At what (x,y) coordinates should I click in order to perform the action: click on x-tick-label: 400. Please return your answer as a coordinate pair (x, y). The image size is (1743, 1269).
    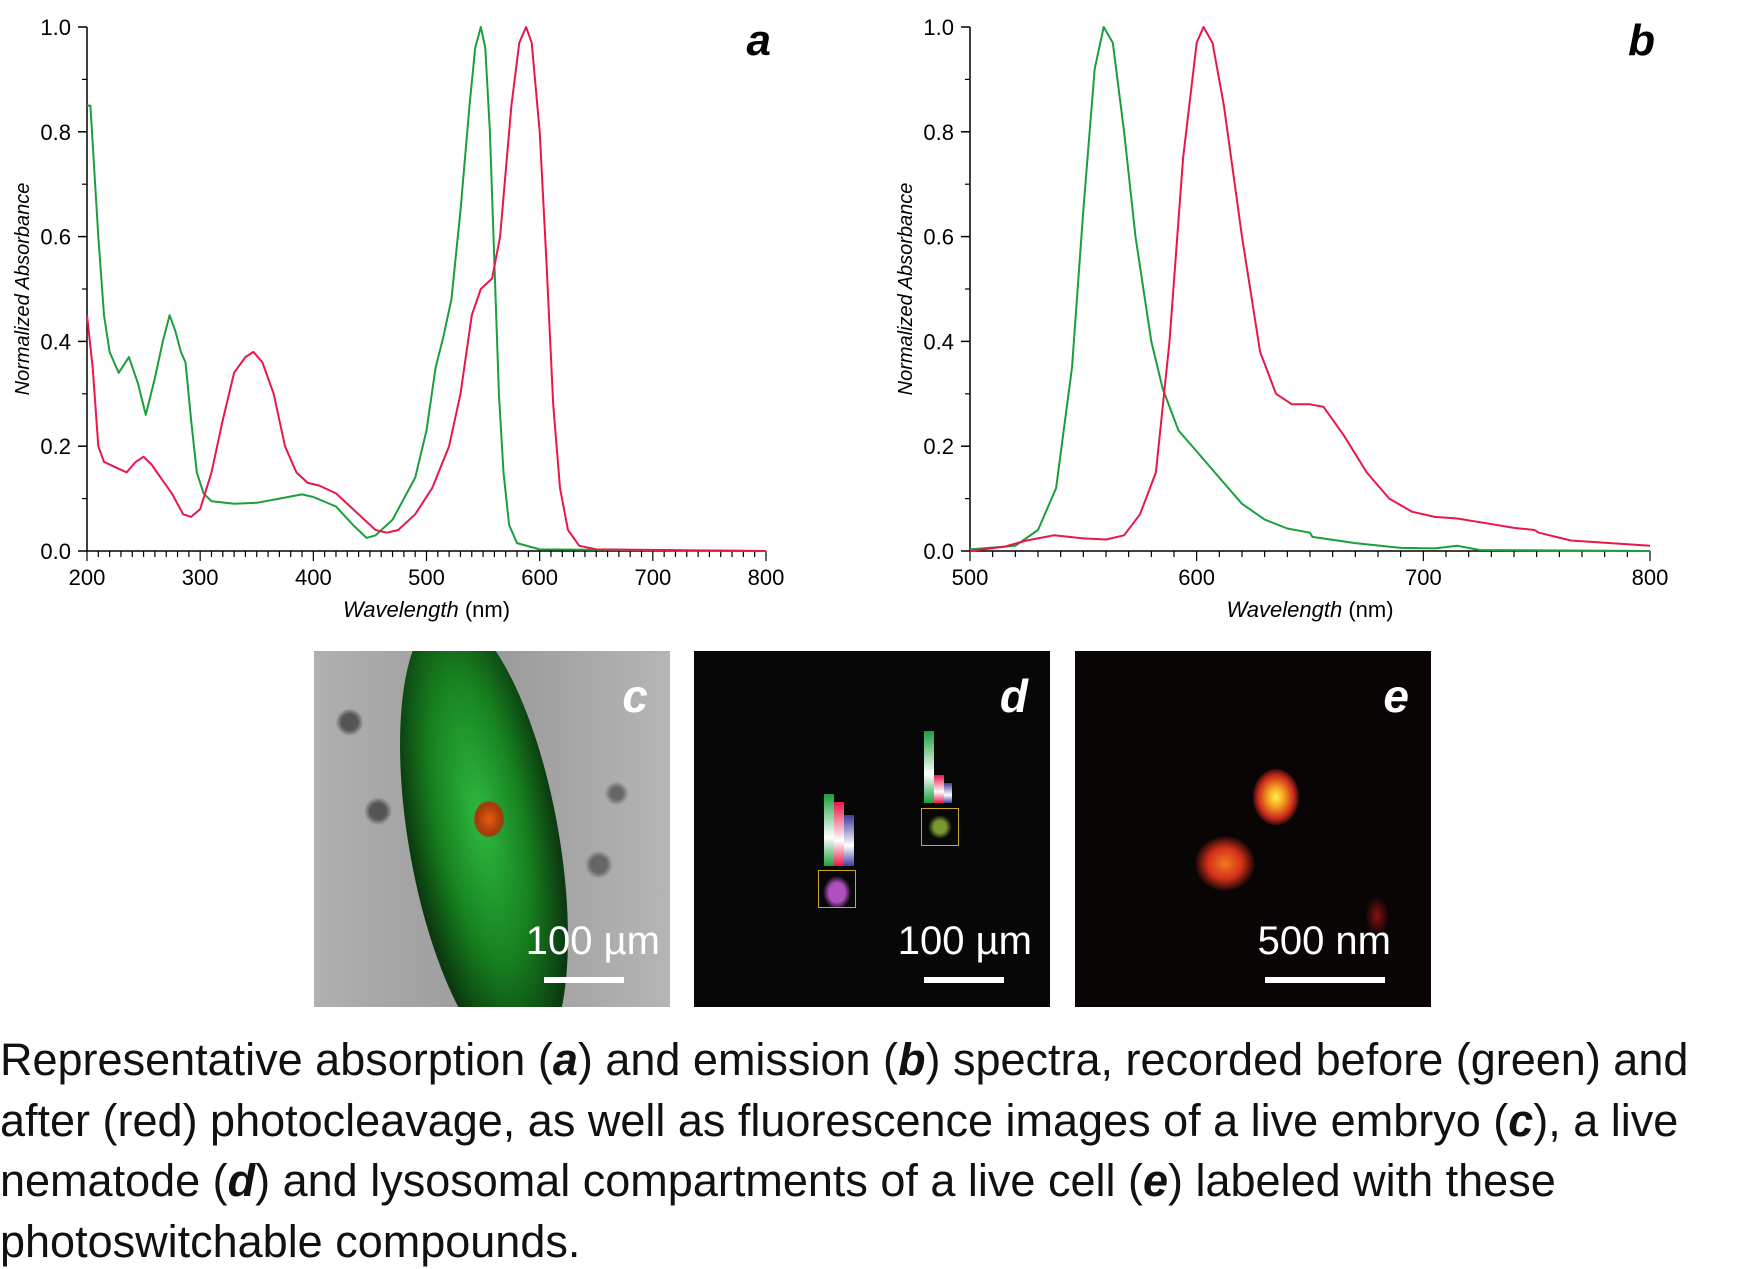
    Looking at the image, I should click on (313, 577).